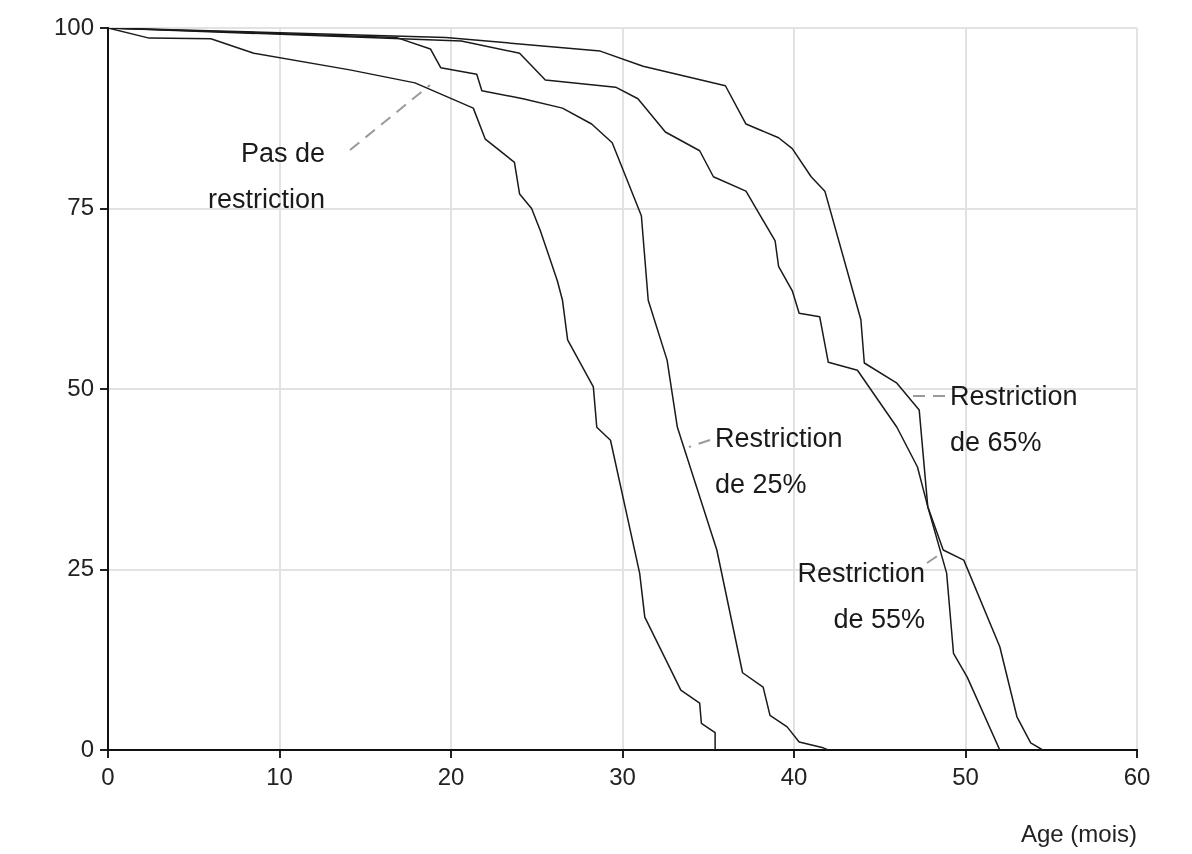  I want to click on y-tick-label: 25, so click(80, 568).